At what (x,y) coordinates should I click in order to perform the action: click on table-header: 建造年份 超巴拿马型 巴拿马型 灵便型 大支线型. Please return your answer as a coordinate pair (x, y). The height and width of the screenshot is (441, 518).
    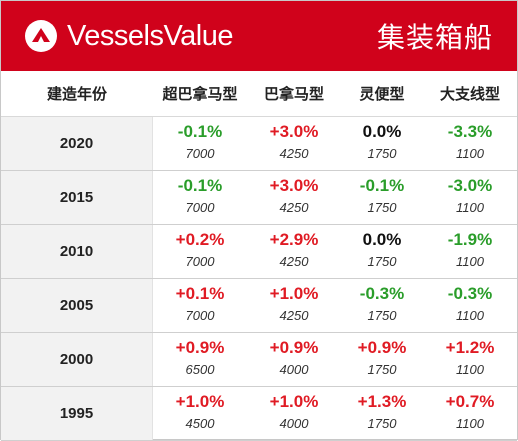
    Looking at the image, I should click on (259, 94).